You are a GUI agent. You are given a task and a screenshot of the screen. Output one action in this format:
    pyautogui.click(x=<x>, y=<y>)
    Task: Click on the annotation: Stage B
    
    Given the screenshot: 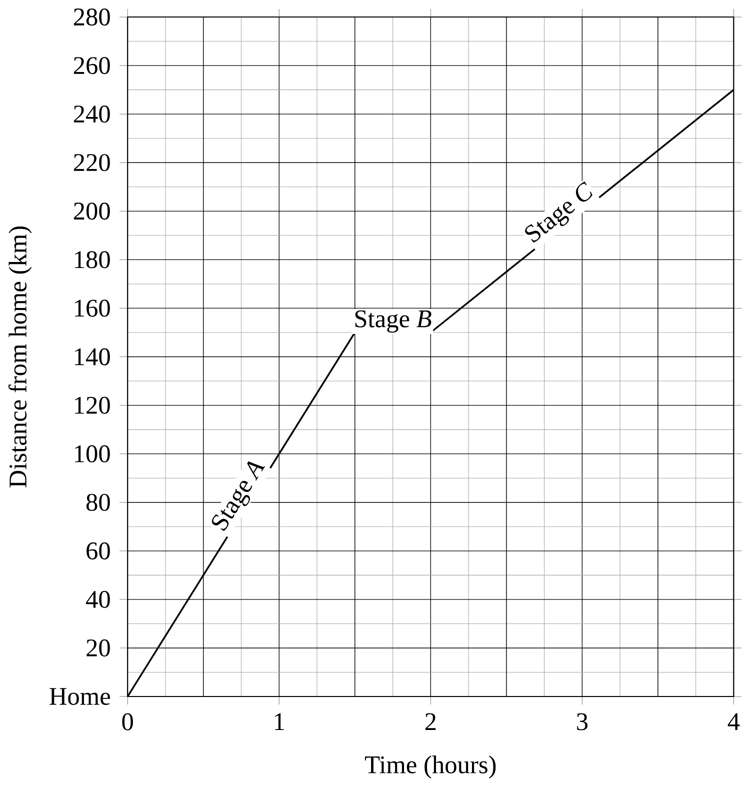 What is the action you would take?
    pyautogui.click(x=393, y=321)
    